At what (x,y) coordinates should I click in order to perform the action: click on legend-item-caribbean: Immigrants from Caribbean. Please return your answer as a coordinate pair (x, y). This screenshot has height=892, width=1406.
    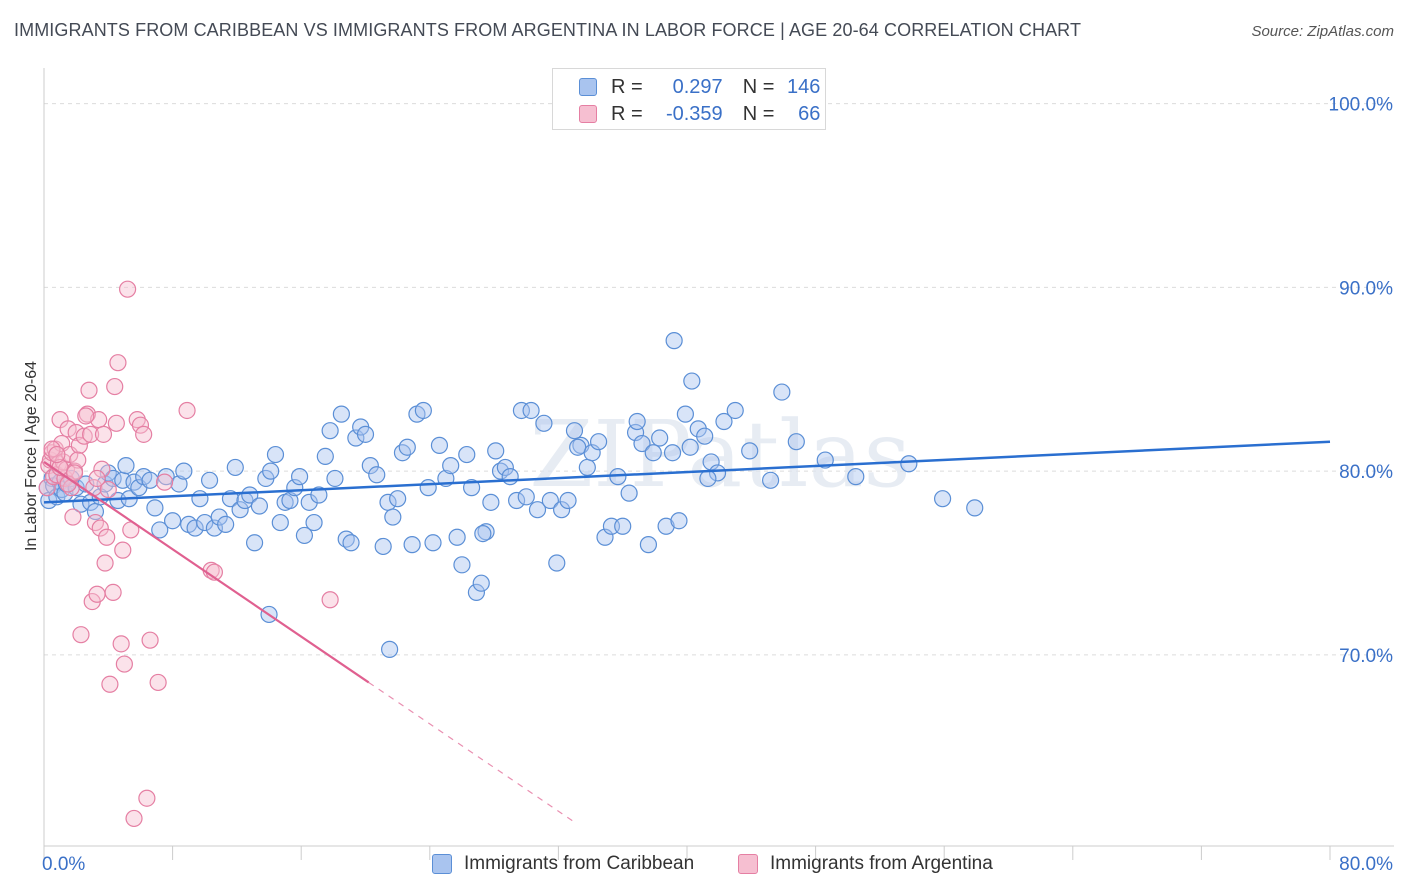
    Looking at the image, I should click on (563, 864).